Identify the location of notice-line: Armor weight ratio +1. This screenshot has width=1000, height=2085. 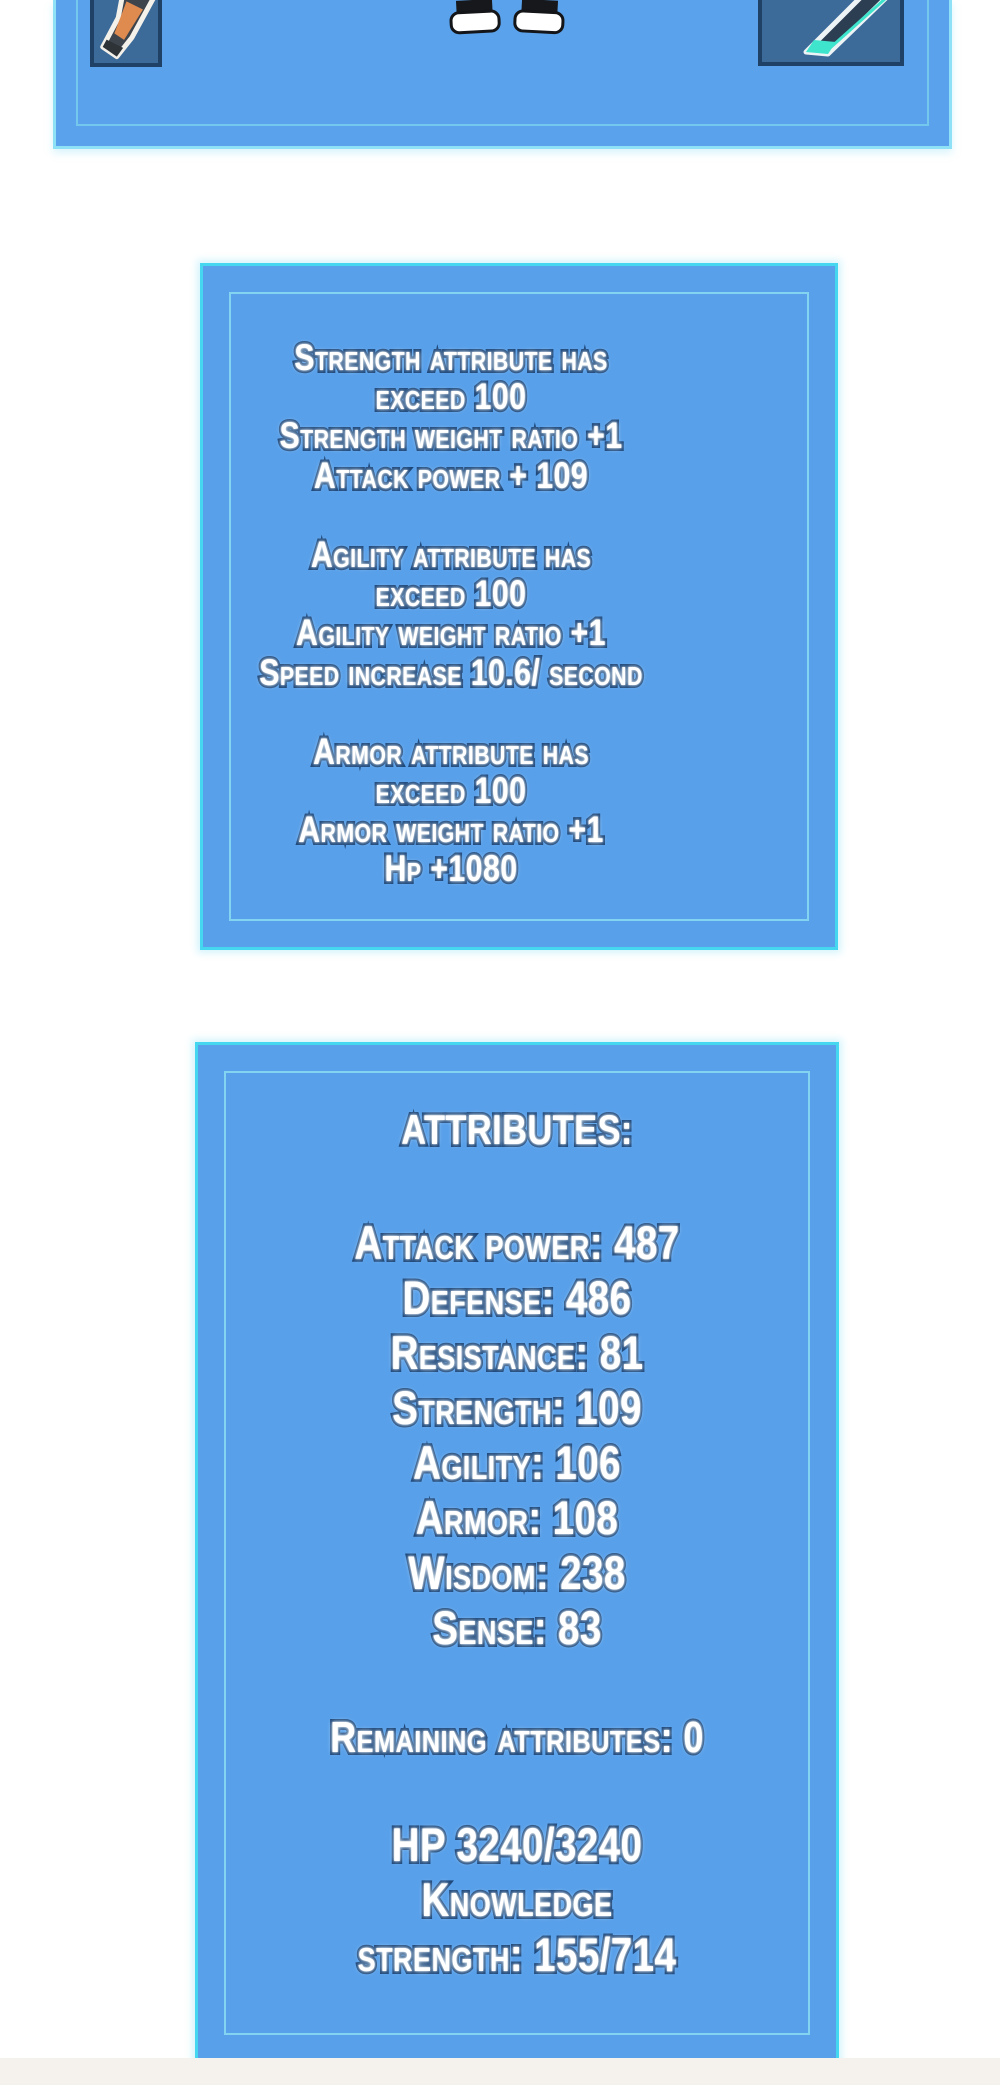
(451, 829).